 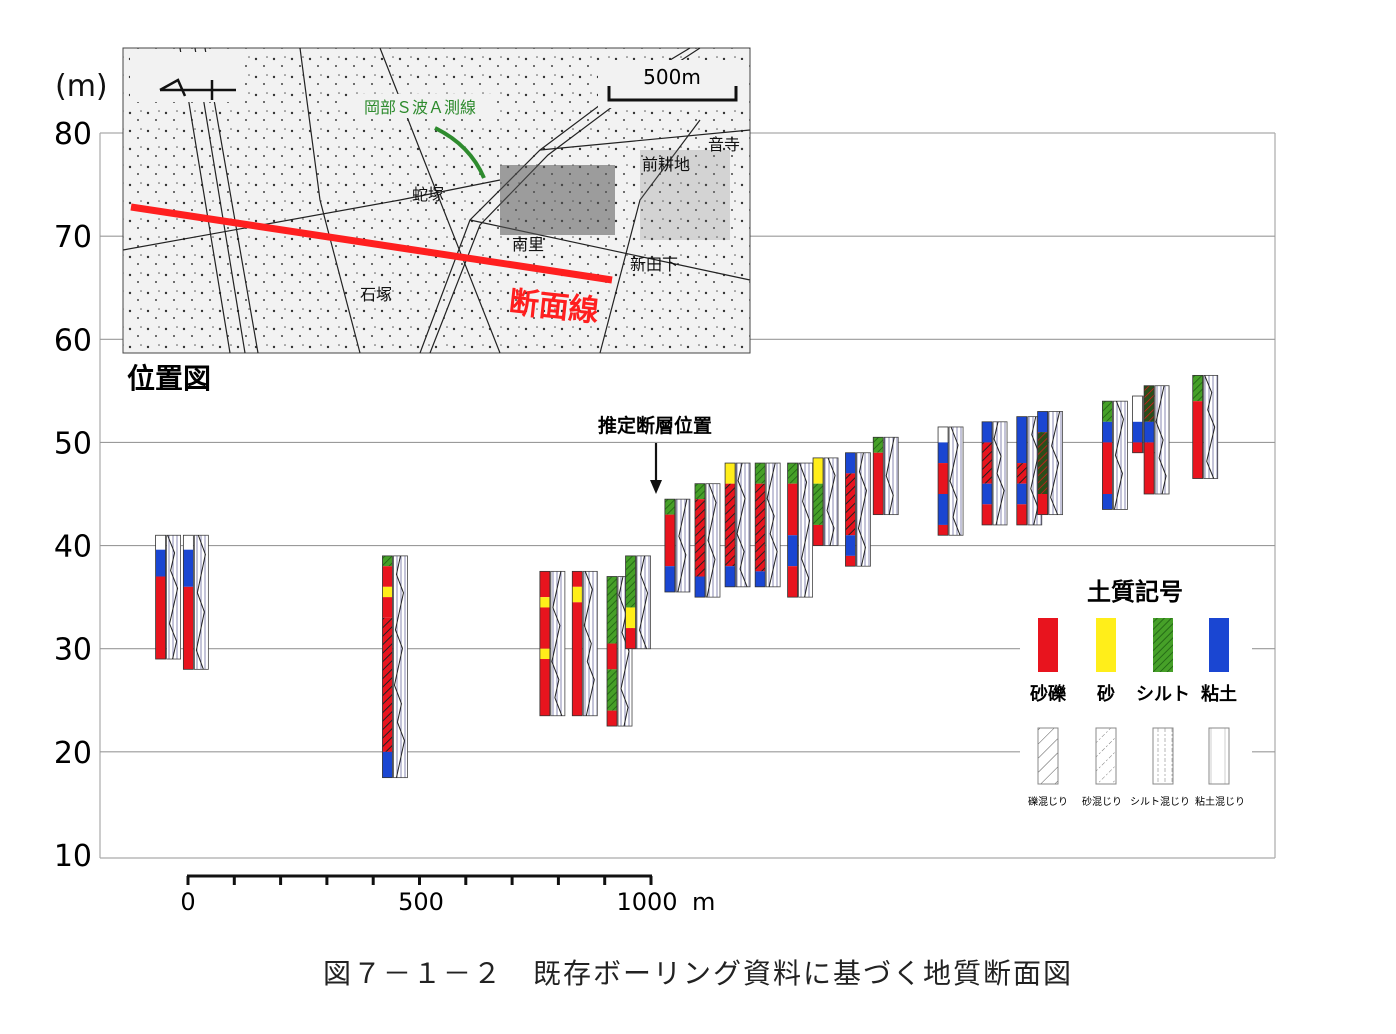 I want to click on legend: 土質記号 砂礫 砂 シルト 粘土 礫混じり 砂混じり シルト混じり 粘土混じり, so click(x=1136, y=697).